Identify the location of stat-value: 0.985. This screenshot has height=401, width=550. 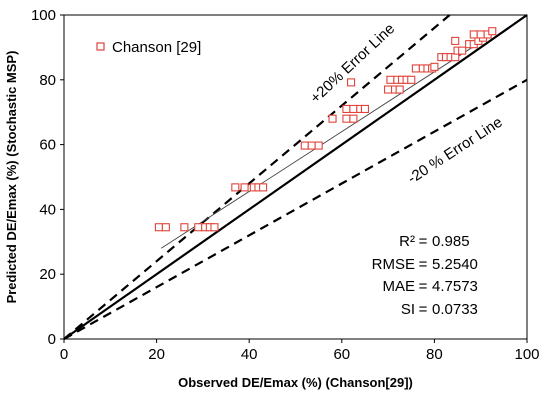
(451, 241).